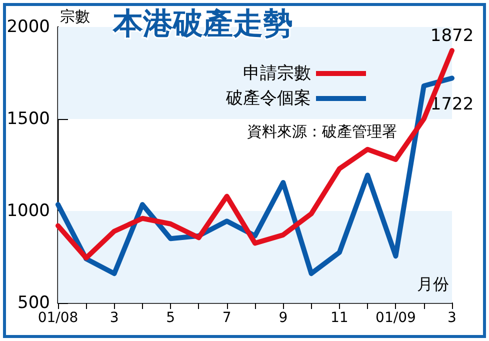 Image resolution: width=489 pixels, height=341 pixels. I want to click on x-tick-label: 01/09, so click(396, 318).